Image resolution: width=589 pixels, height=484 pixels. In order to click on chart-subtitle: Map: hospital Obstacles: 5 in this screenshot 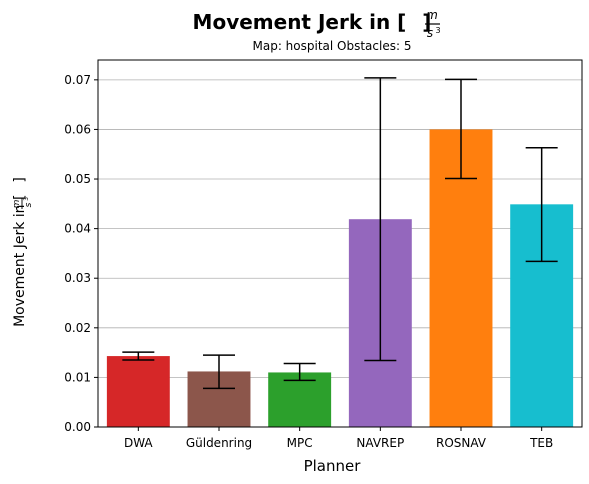, I will do `click(332, 46)`.